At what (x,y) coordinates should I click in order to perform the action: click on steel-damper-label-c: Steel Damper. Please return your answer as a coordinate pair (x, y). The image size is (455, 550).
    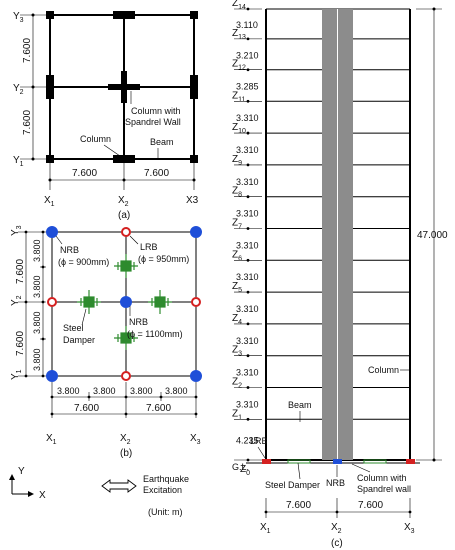
    Looking at the image, I should click on (292, 485).